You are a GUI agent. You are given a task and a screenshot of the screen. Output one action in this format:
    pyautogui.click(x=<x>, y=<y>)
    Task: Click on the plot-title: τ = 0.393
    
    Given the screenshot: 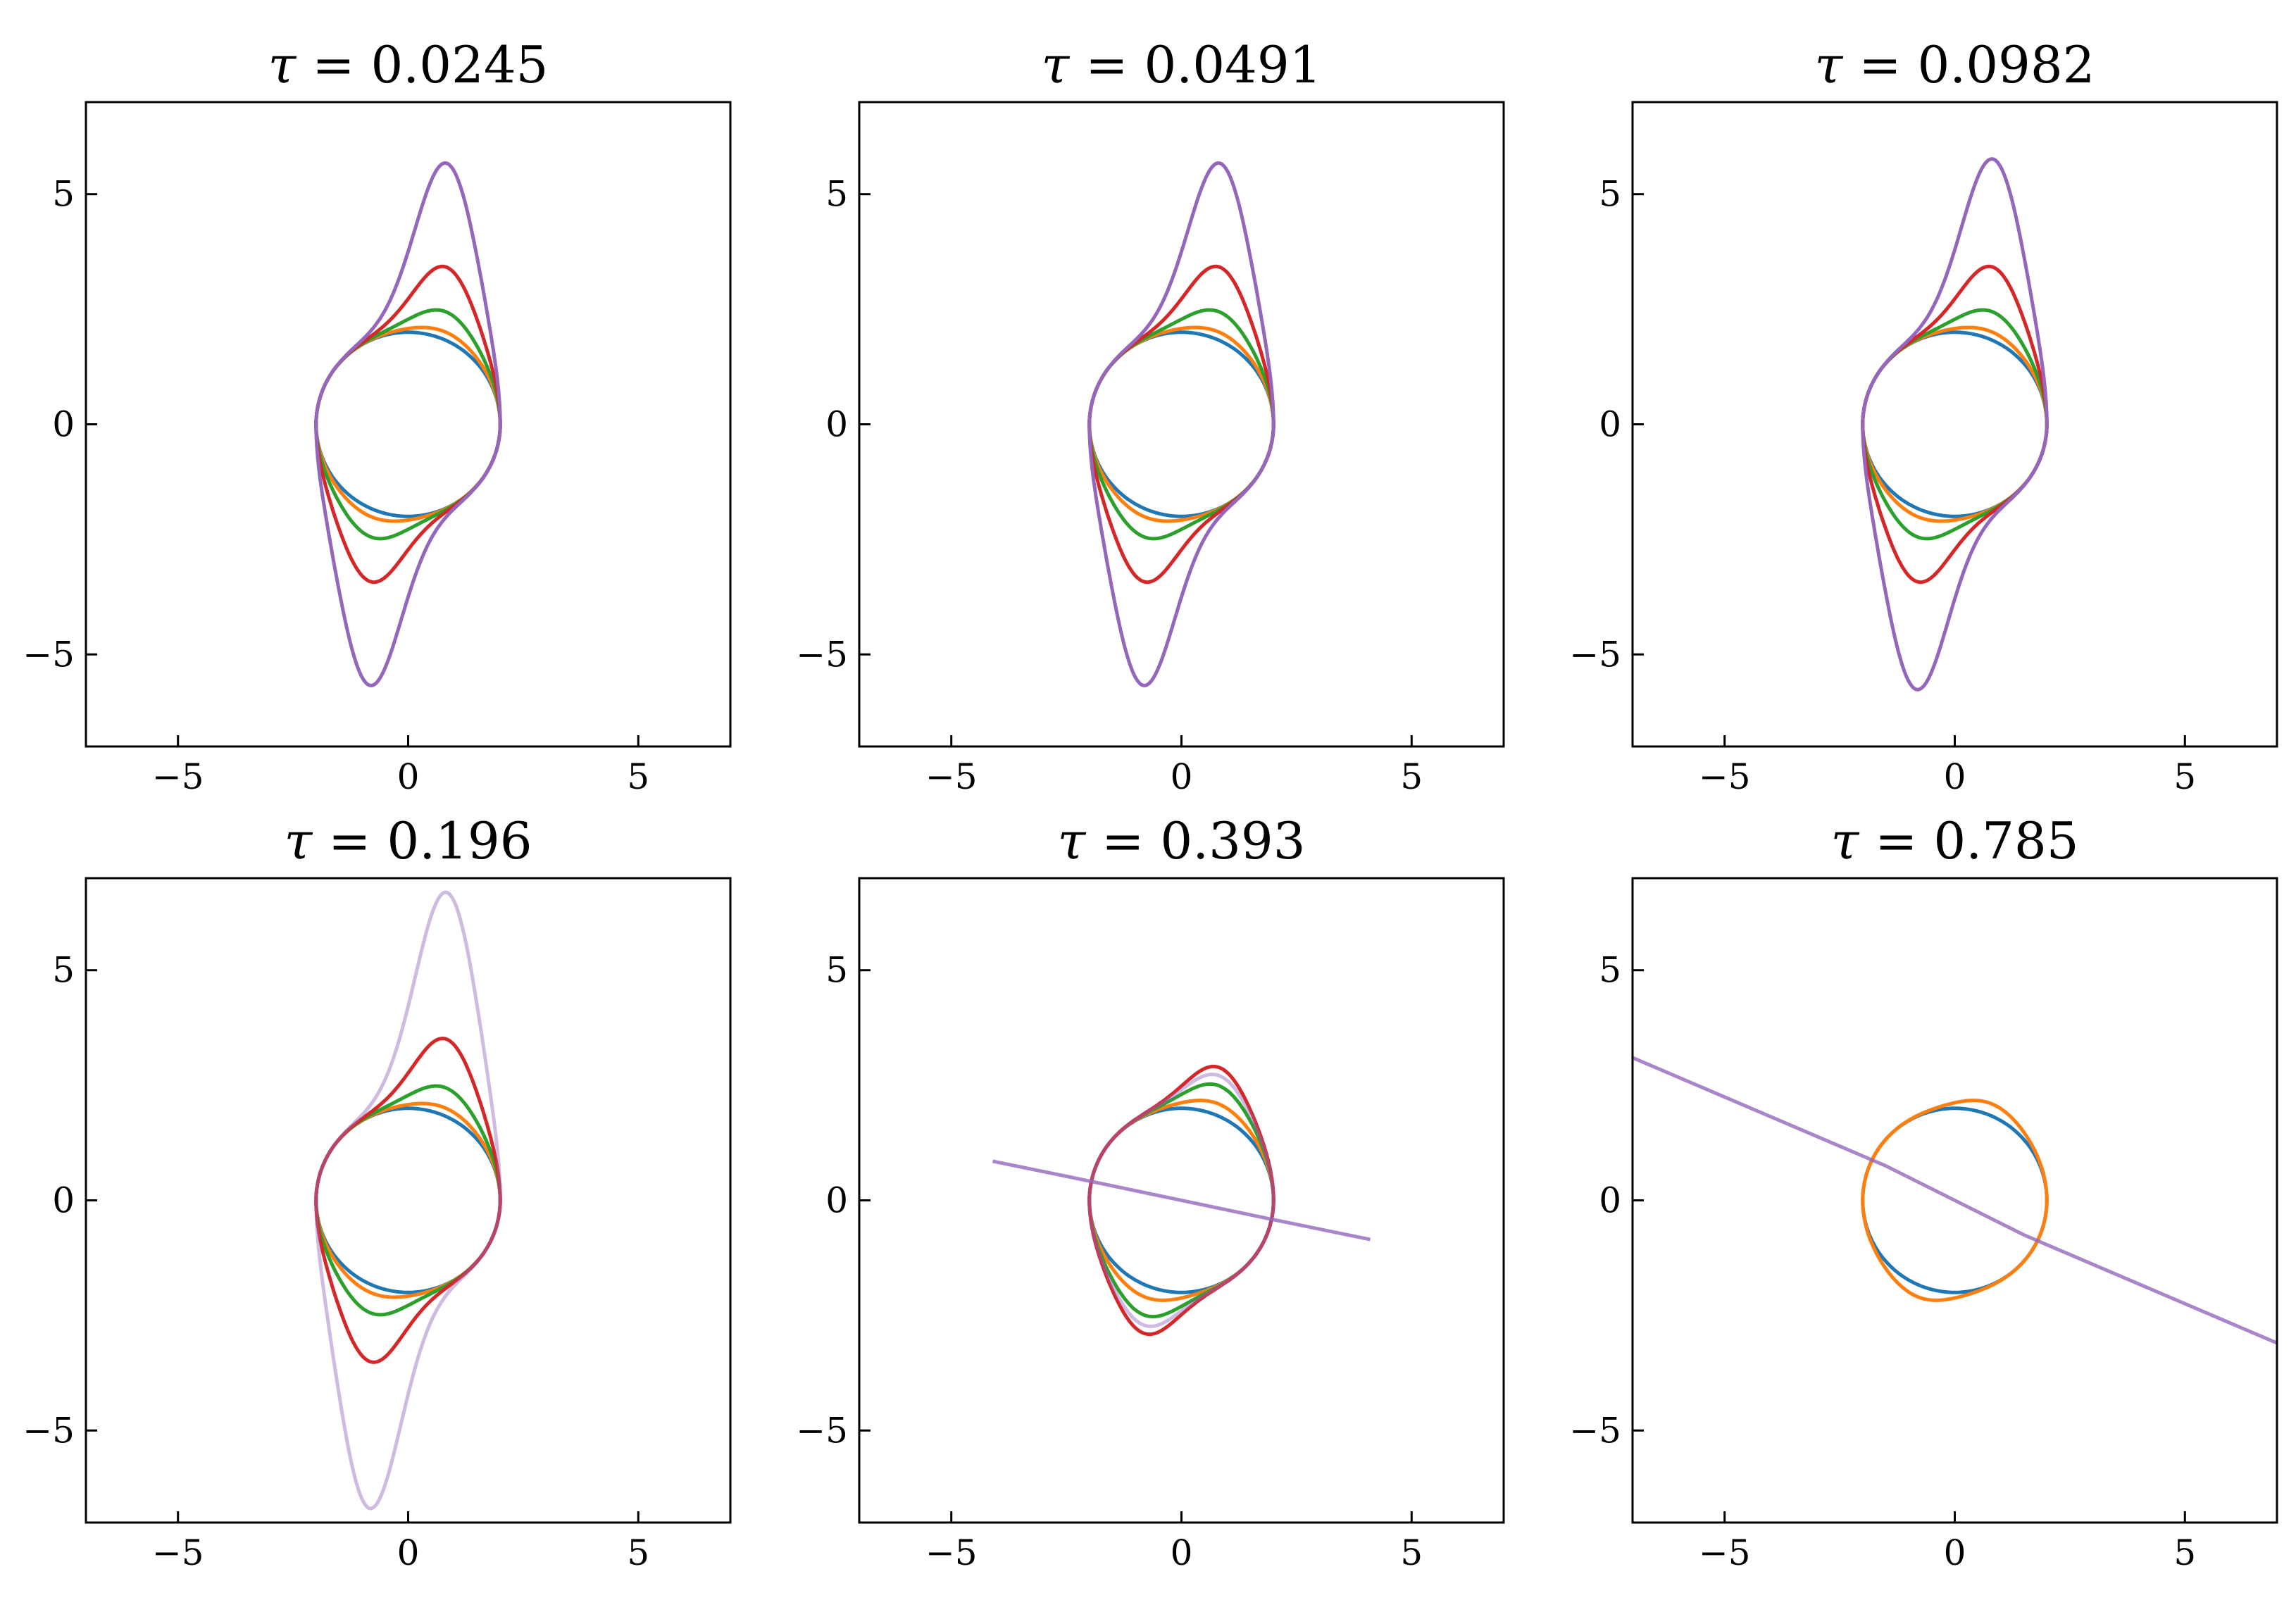 What is the action you would take?
    pyautogui.click(x=1181, y=840)
    